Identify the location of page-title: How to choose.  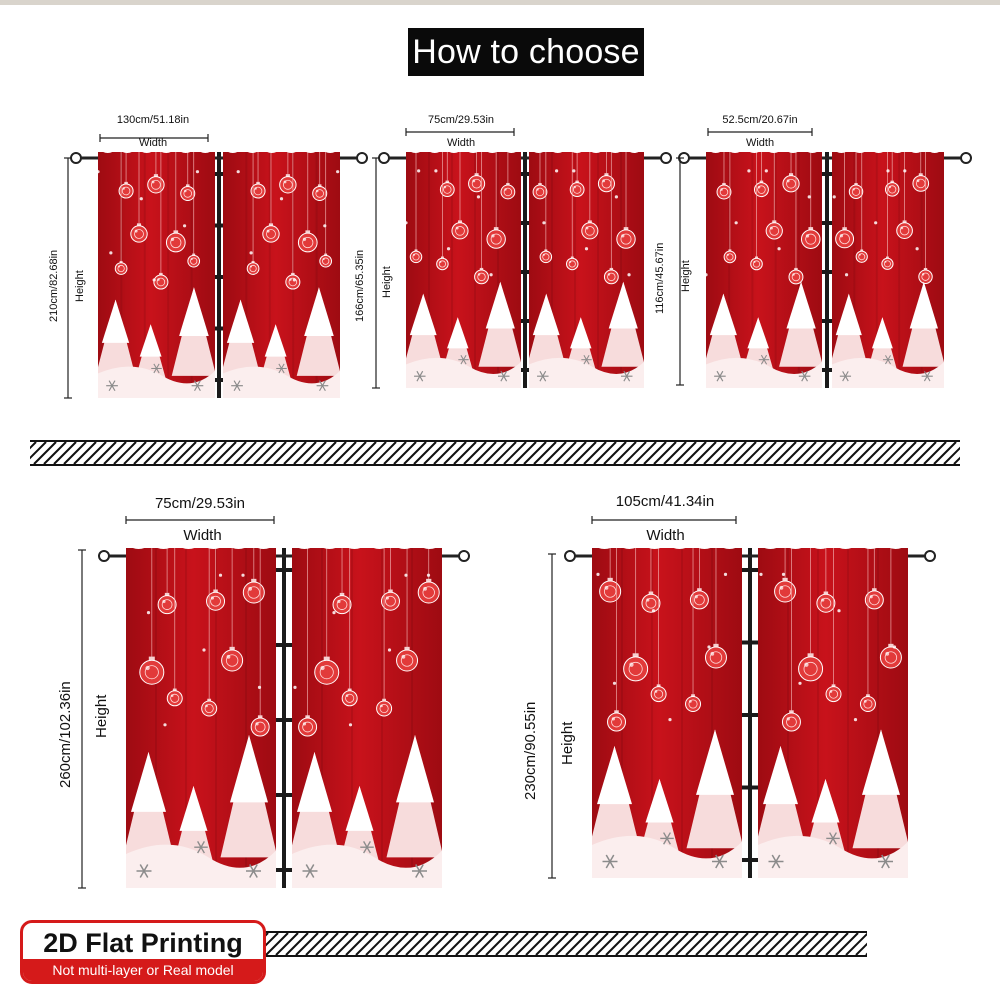
(526, 52).